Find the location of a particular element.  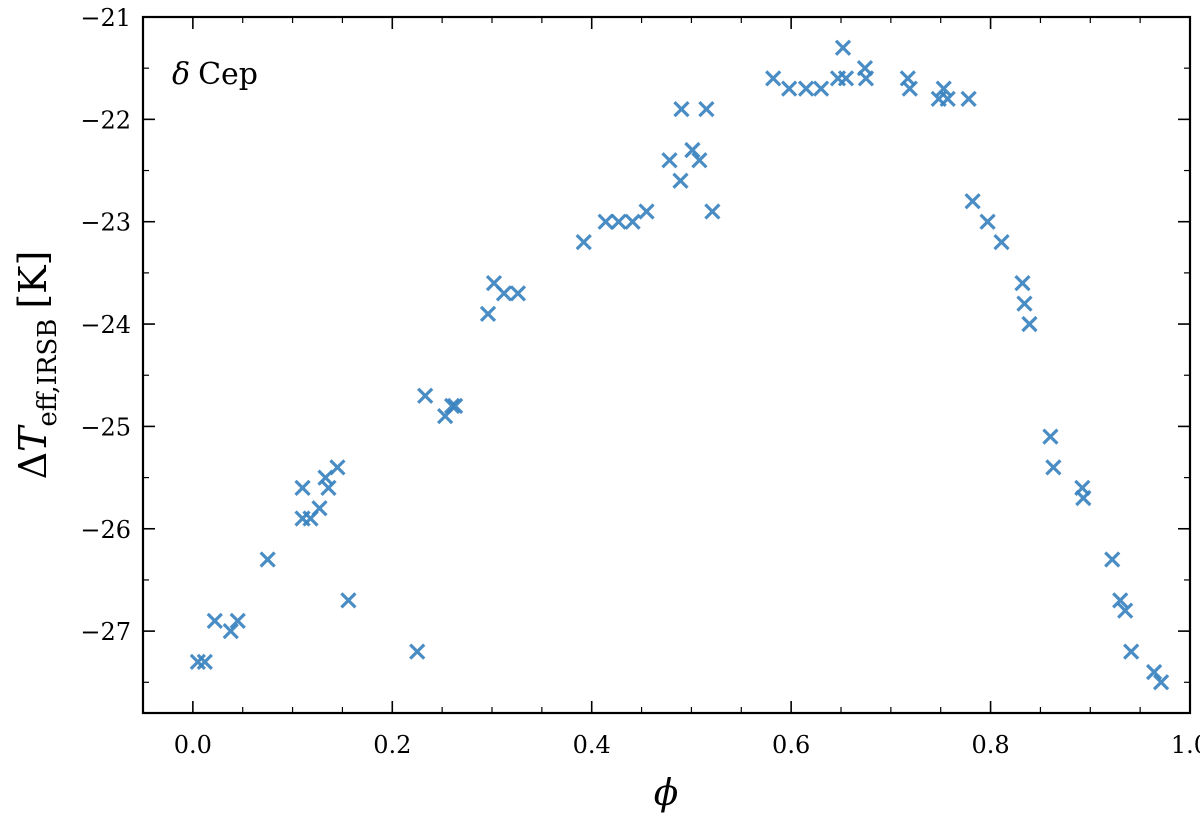

y-tick-label: −22 is located at coordinates (105, 120).